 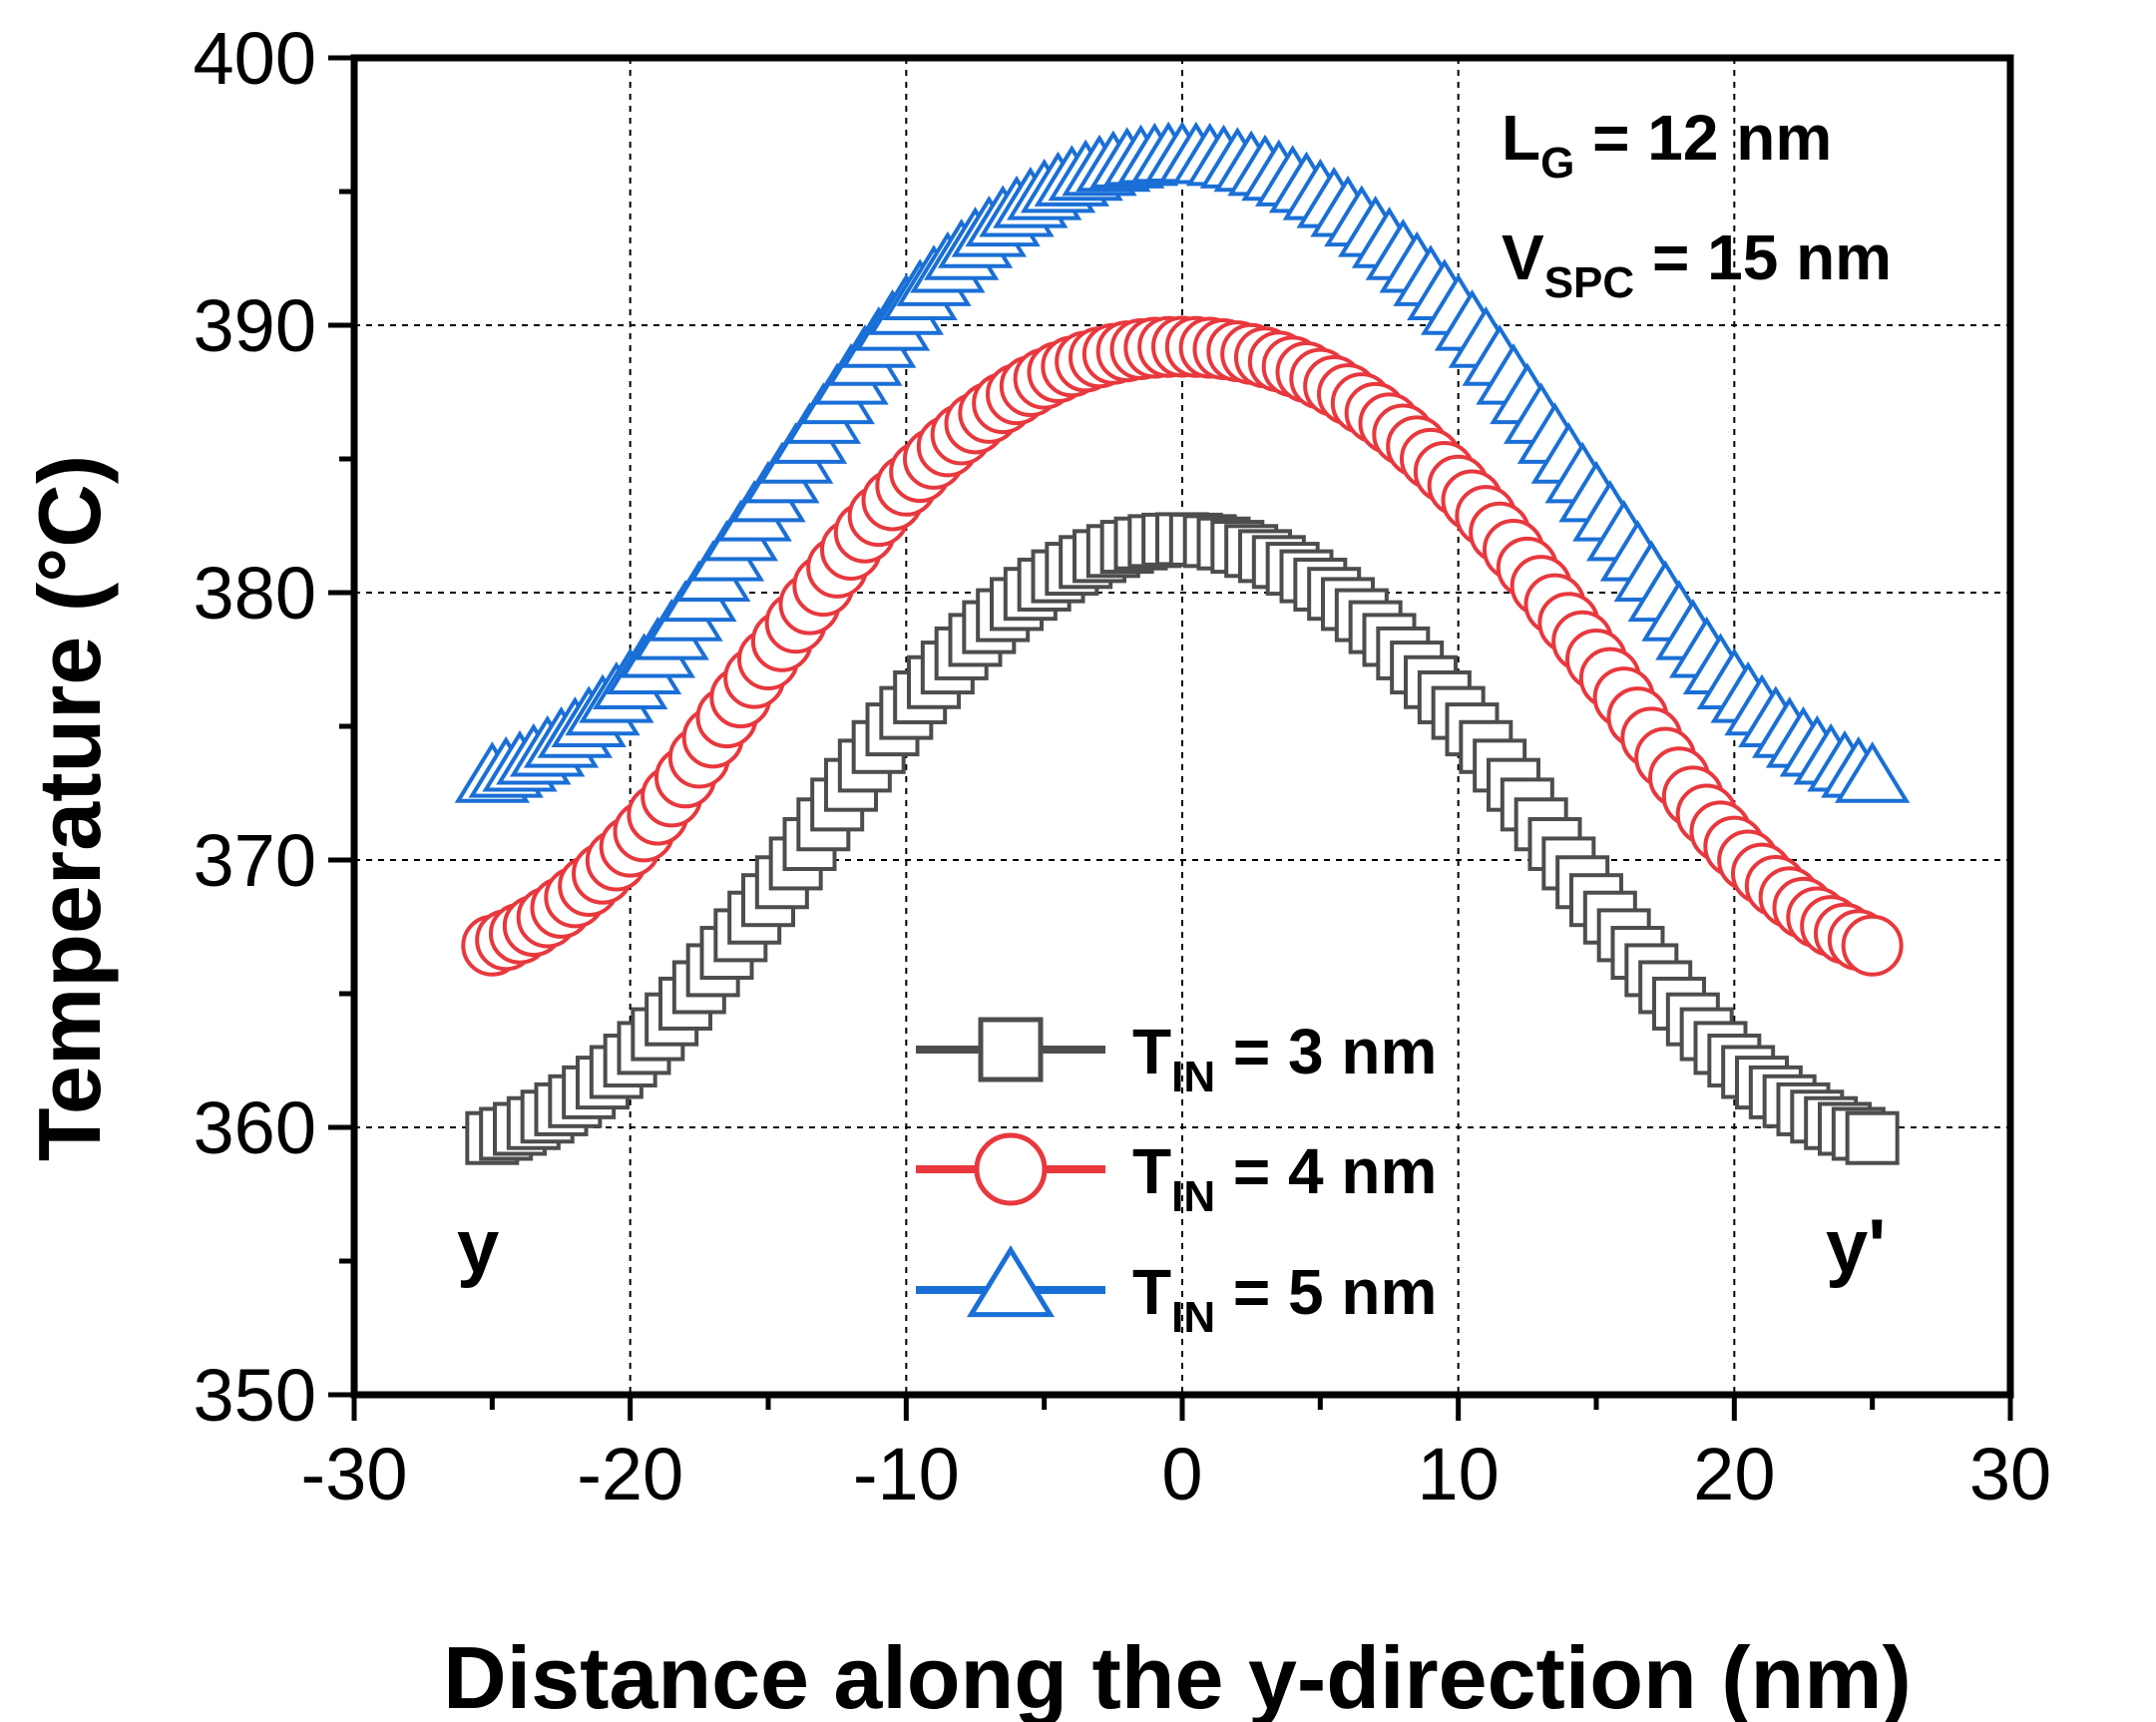 What do you see at coordinates (630, 1474) in the screenshot?
I see `x-tick-label: -20` at bounding box center [630, 1474].